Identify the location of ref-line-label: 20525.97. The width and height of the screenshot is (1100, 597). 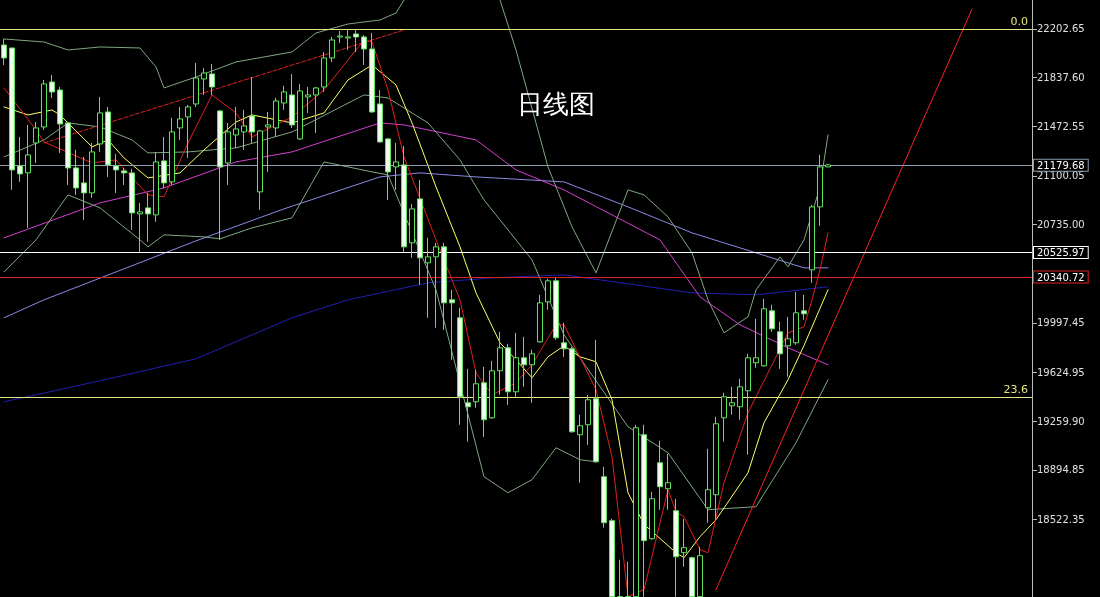
(1061, 252).